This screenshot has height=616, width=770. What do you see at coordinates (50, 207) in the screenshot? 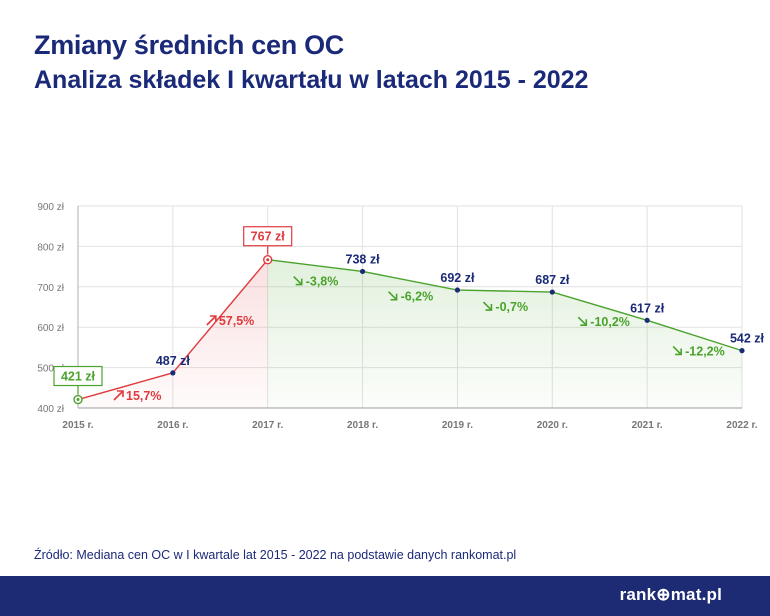
I see `y-tick-label: 900 zł` at bounding box center [50, 207].